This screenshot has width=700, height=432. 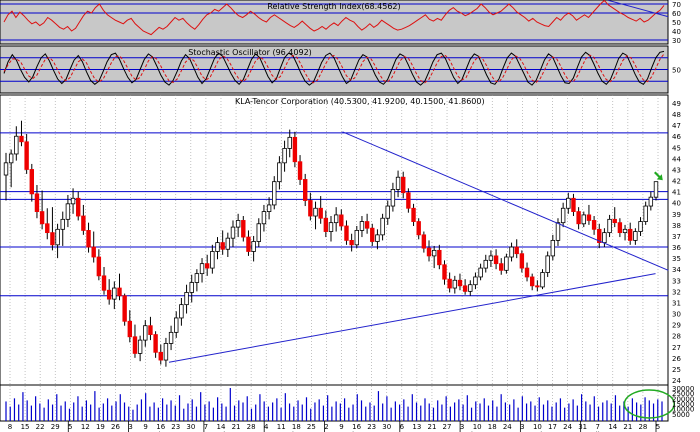 What do you see at coordinates (334, 404) in the screenshot?
I see `volume-bars` at bounding box center [334, 404].